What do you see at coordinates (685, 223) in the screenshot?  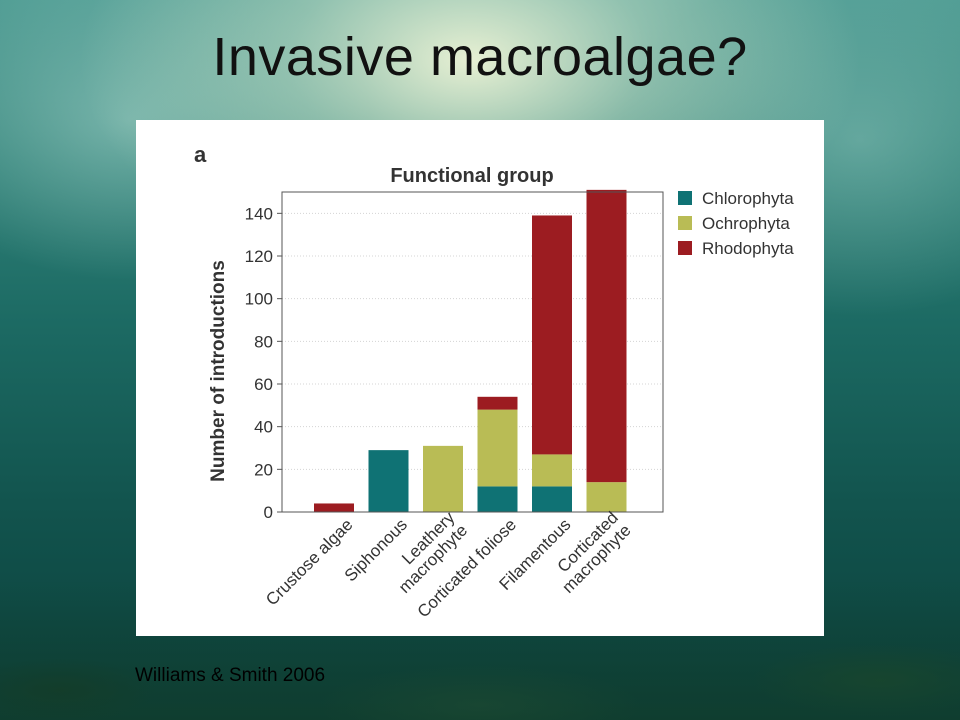 I see `legend-swatch-ochrophyta` at bounding box center [685, 223].